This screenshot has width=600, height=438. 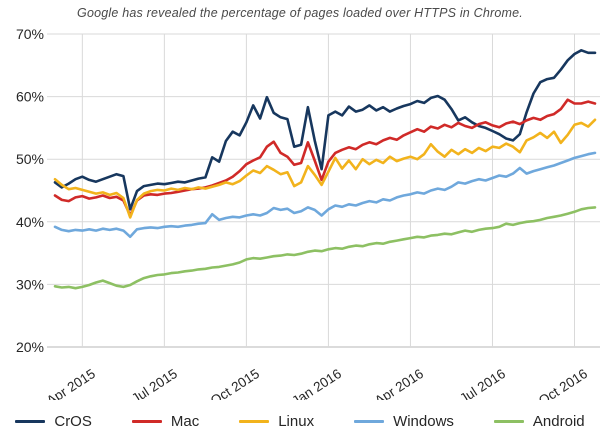 What do you see at coordinates (146, 421) in the screenshot?
I see `legend-swatch-mac` at bounding box center [146, 421].